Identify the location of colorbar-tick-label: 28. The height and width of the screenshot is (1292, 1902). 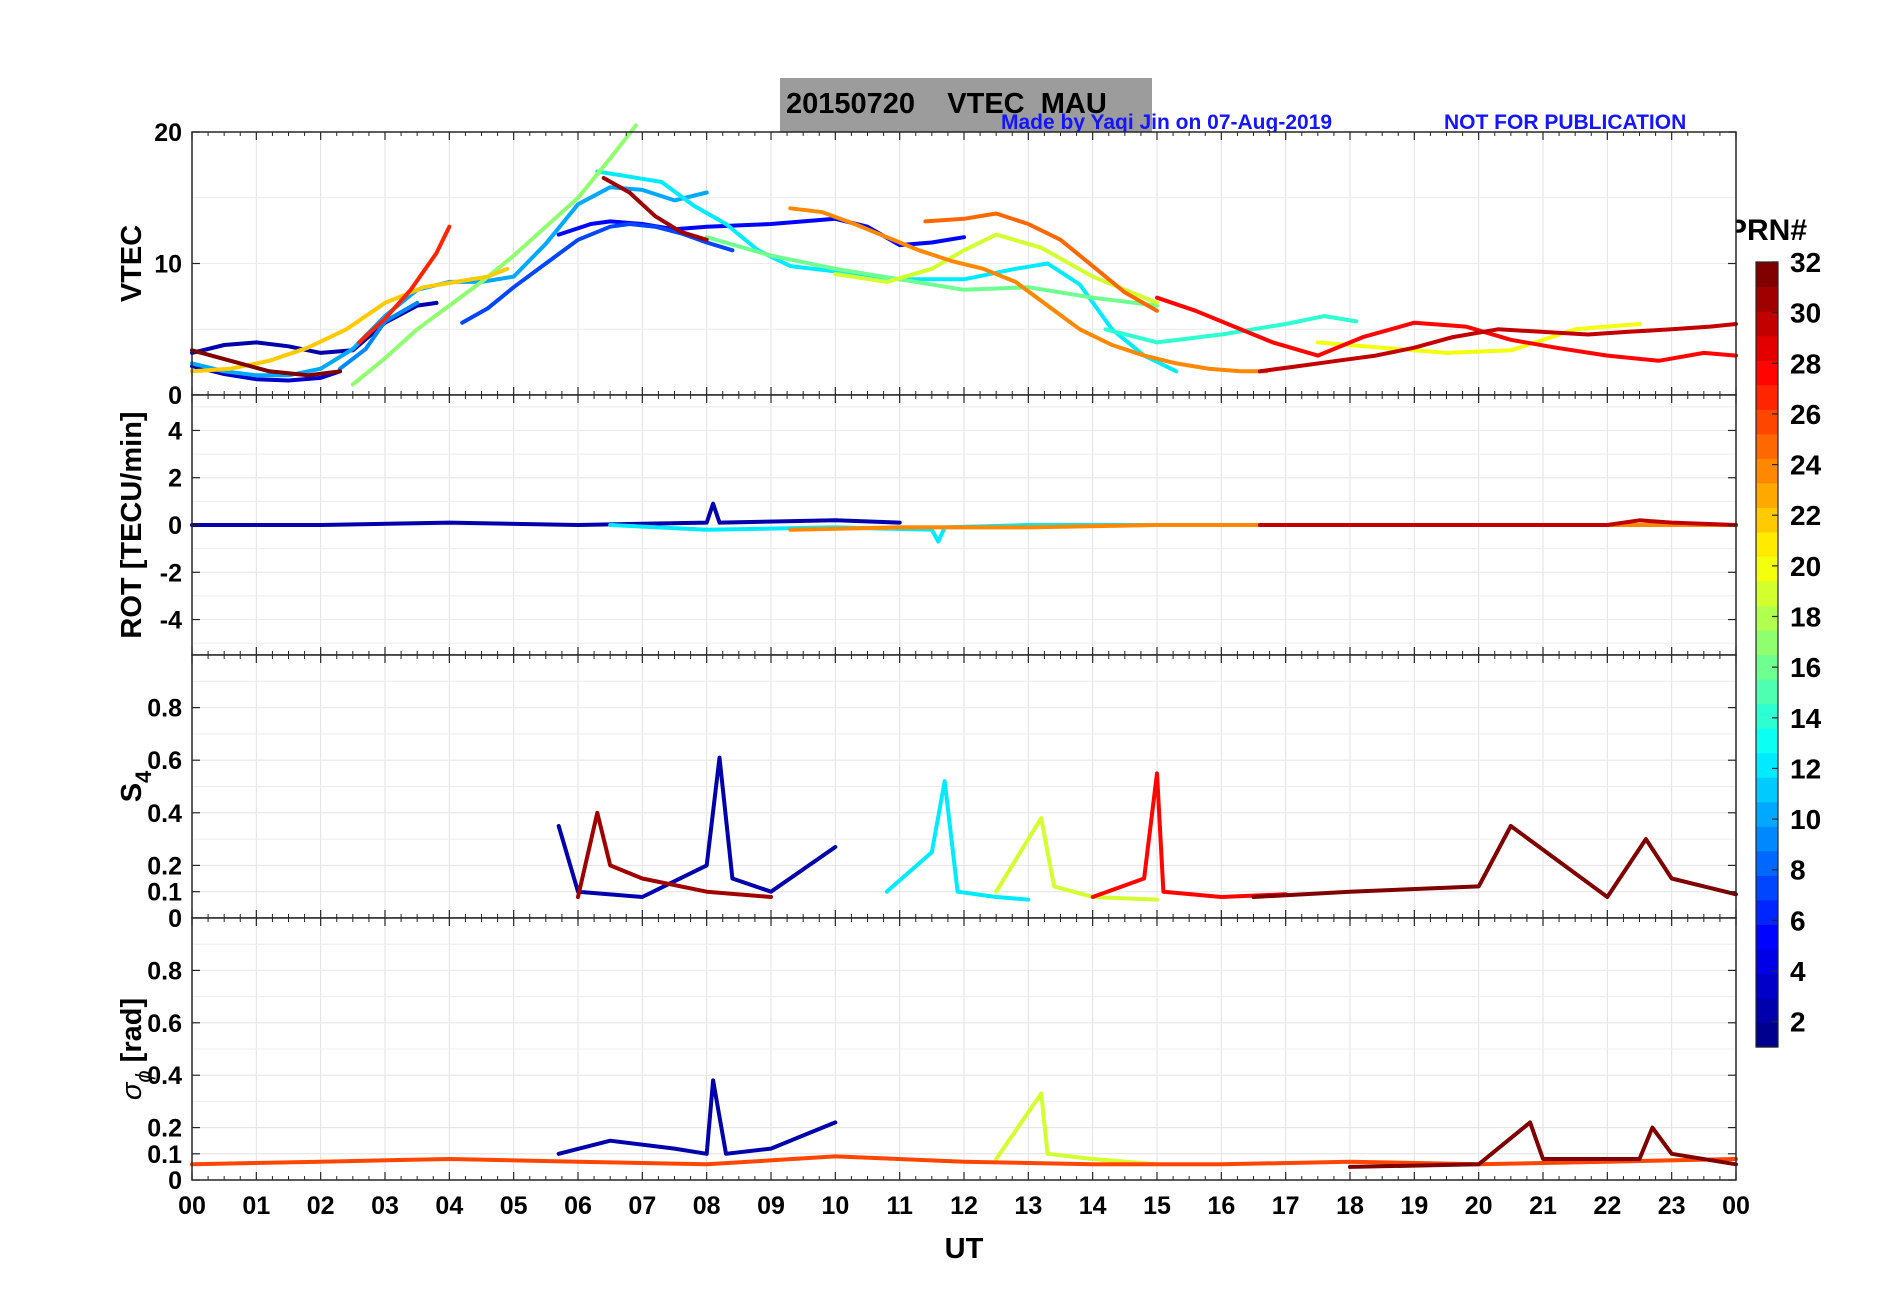
(1805, 363).